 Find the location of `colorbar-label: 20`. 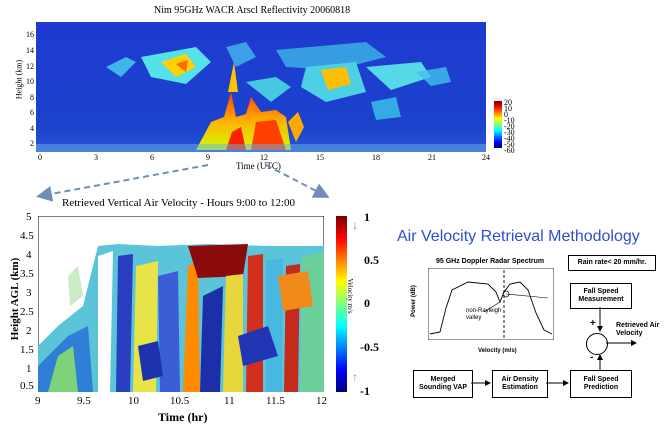

colorbar-label: 20 is located at coordinates (508, 102).